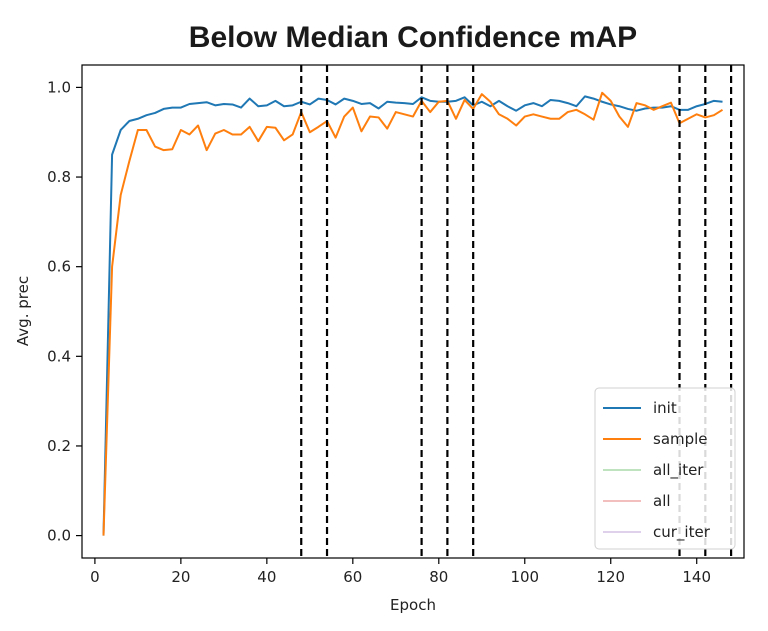 The width and height of the screenshot is (768, 631). Describe the element at coordinates (180, 577) in the screenshot. I see `x-tick-label: 20` at that location.